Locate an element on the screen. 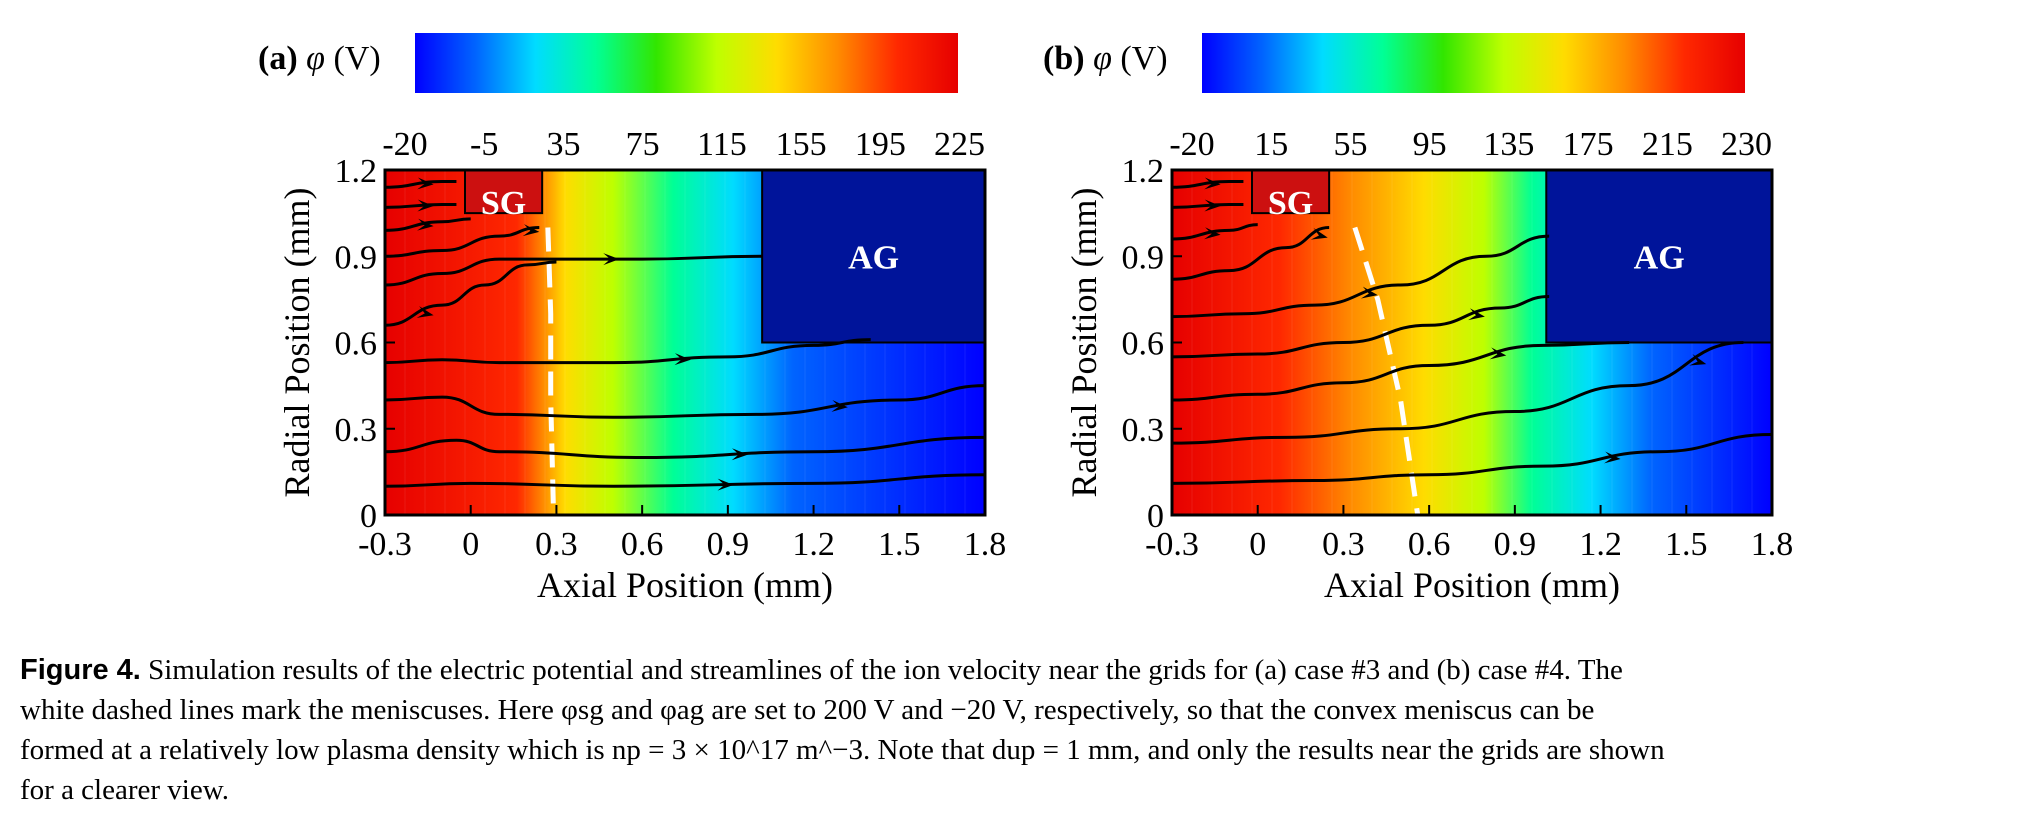  caption-line-4: for a clearer view. is located at coordinates (125, 790).